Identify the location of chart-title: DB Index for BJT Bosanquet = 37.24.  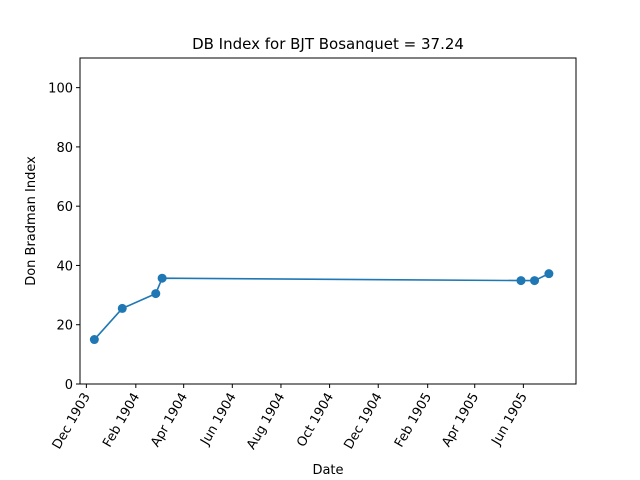
(328, 44).